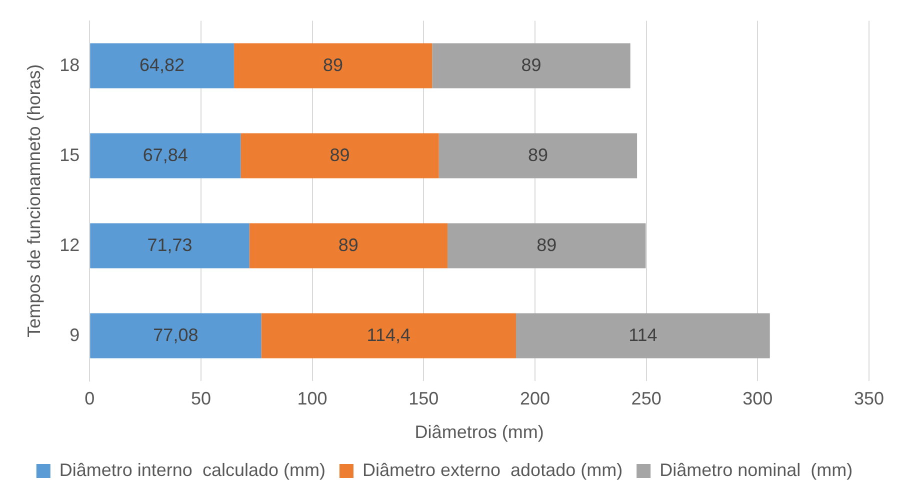 The image size is (899, 498). I want to click on data-label: 114,4, so click(388, 334).